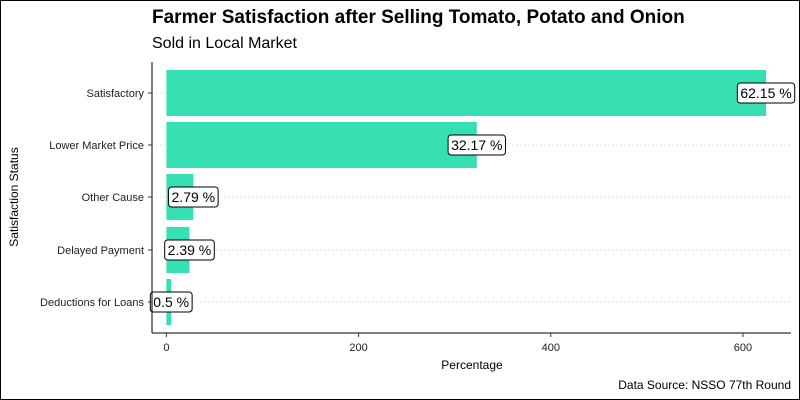  What do you see at coordinates (743, 348) in the screenshot?
I see `x-tick-label: 600` at bounding box center [743, 348].